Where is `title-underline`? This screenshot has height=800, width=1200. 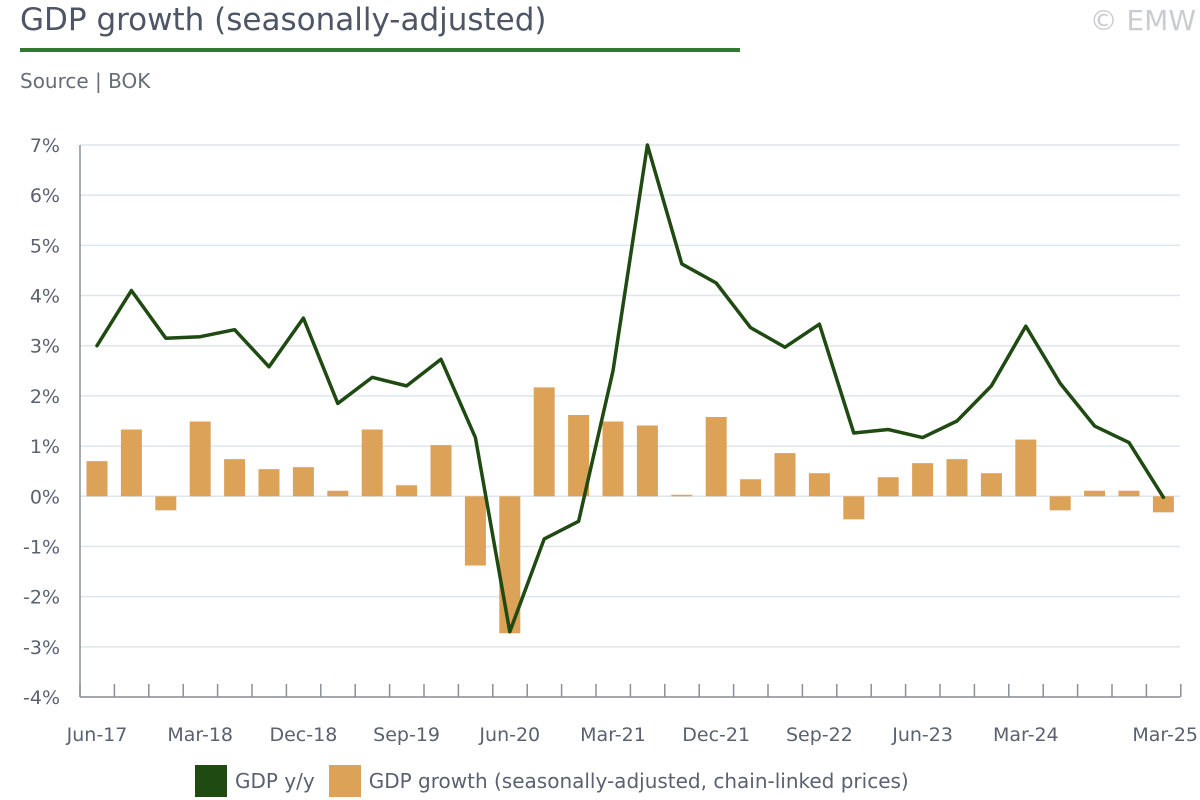 title-underline is located at coordinates (380, 50).